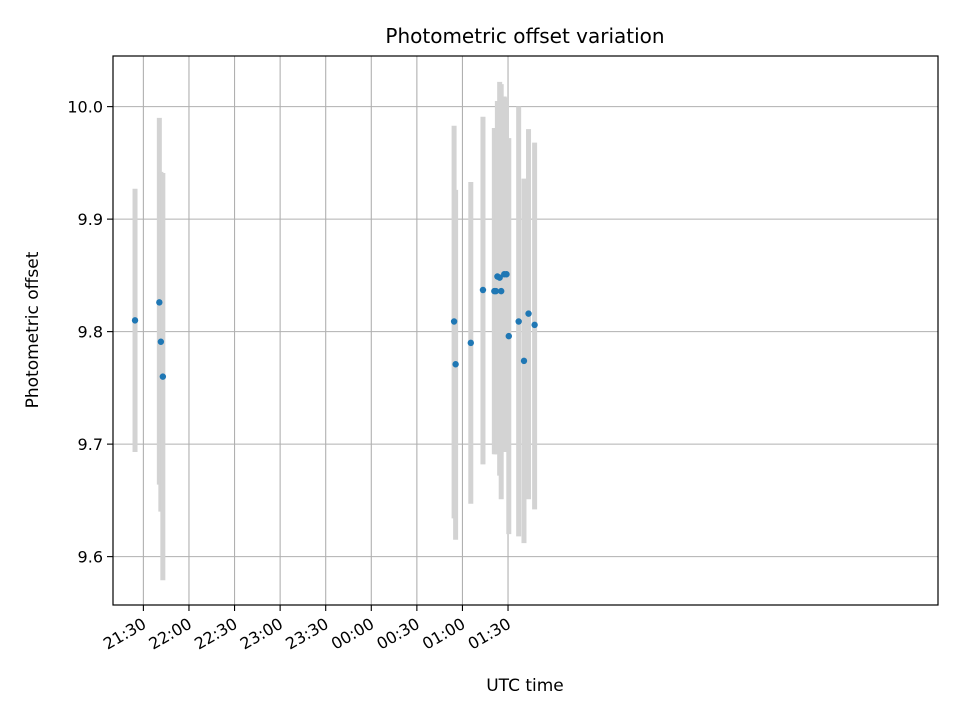 The width and height of the screenshot is (960, 720). Describe the element at coordinates (306, 634) in the screenshot. I see `x-tick-label: 23:30` at that location.